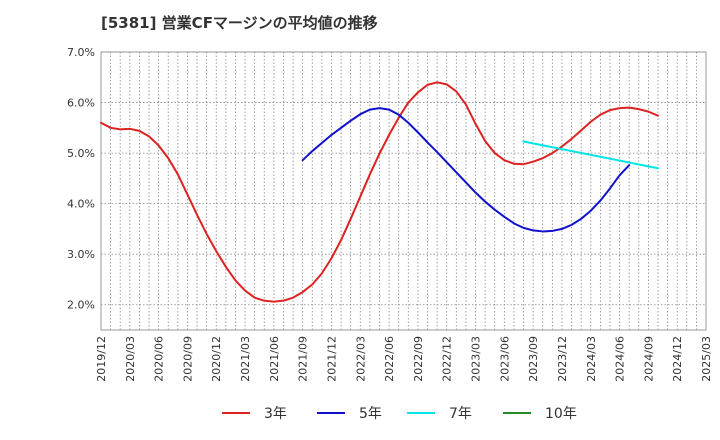  Describe the element at coordinates (216, 359) in the screenshot. I see `x-tick-label: 2020/12` at that location.